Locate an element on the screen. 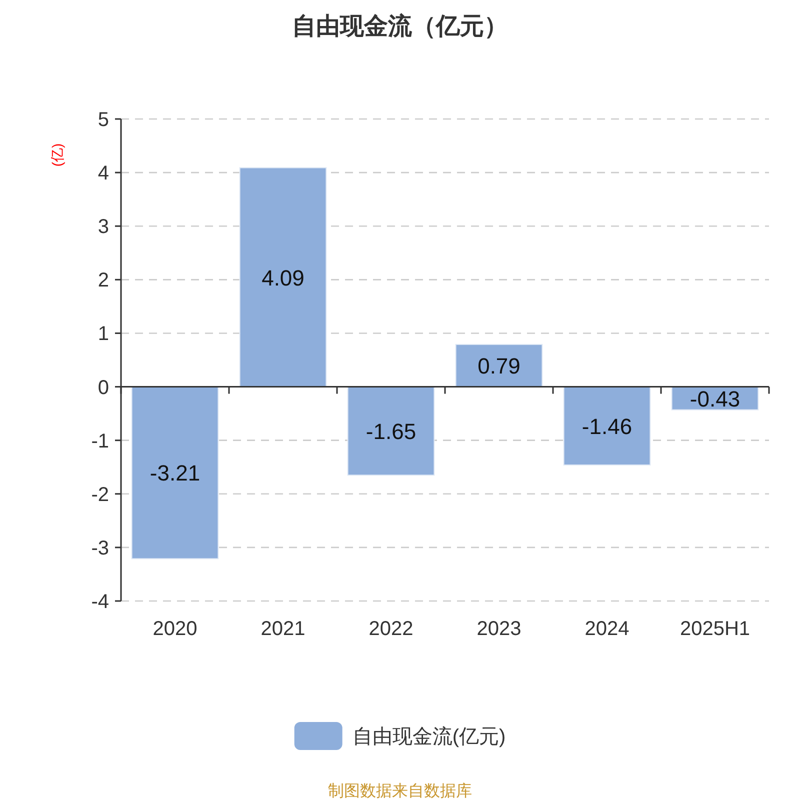 This screenshot has width=800, height=800. data-label: -1.46 is located at coordinates (607, 426).